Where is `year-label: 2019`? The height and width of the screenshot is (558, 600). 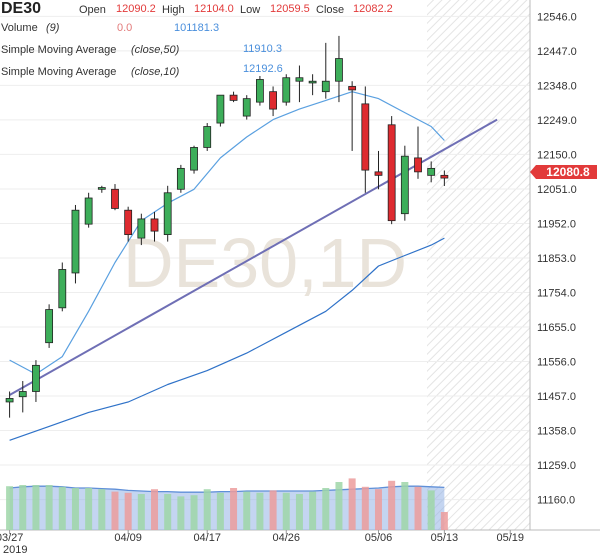 year-label: 2019 is located at coordinates (15, 550).